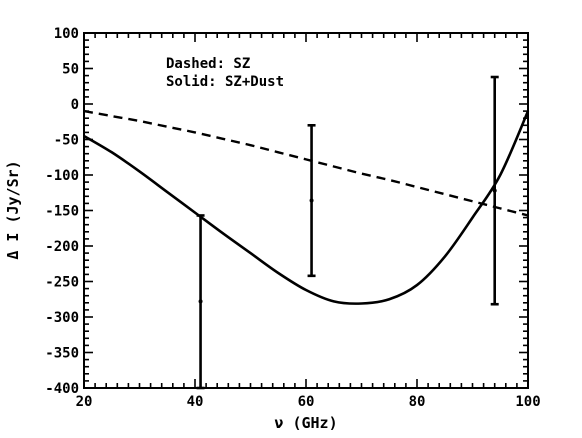 This screenshot has width=582, height=438. What do you see at coordinates (62, 176) in the screenshot?
I see `y-tick-label: -100` at bounding box center [62, 176].